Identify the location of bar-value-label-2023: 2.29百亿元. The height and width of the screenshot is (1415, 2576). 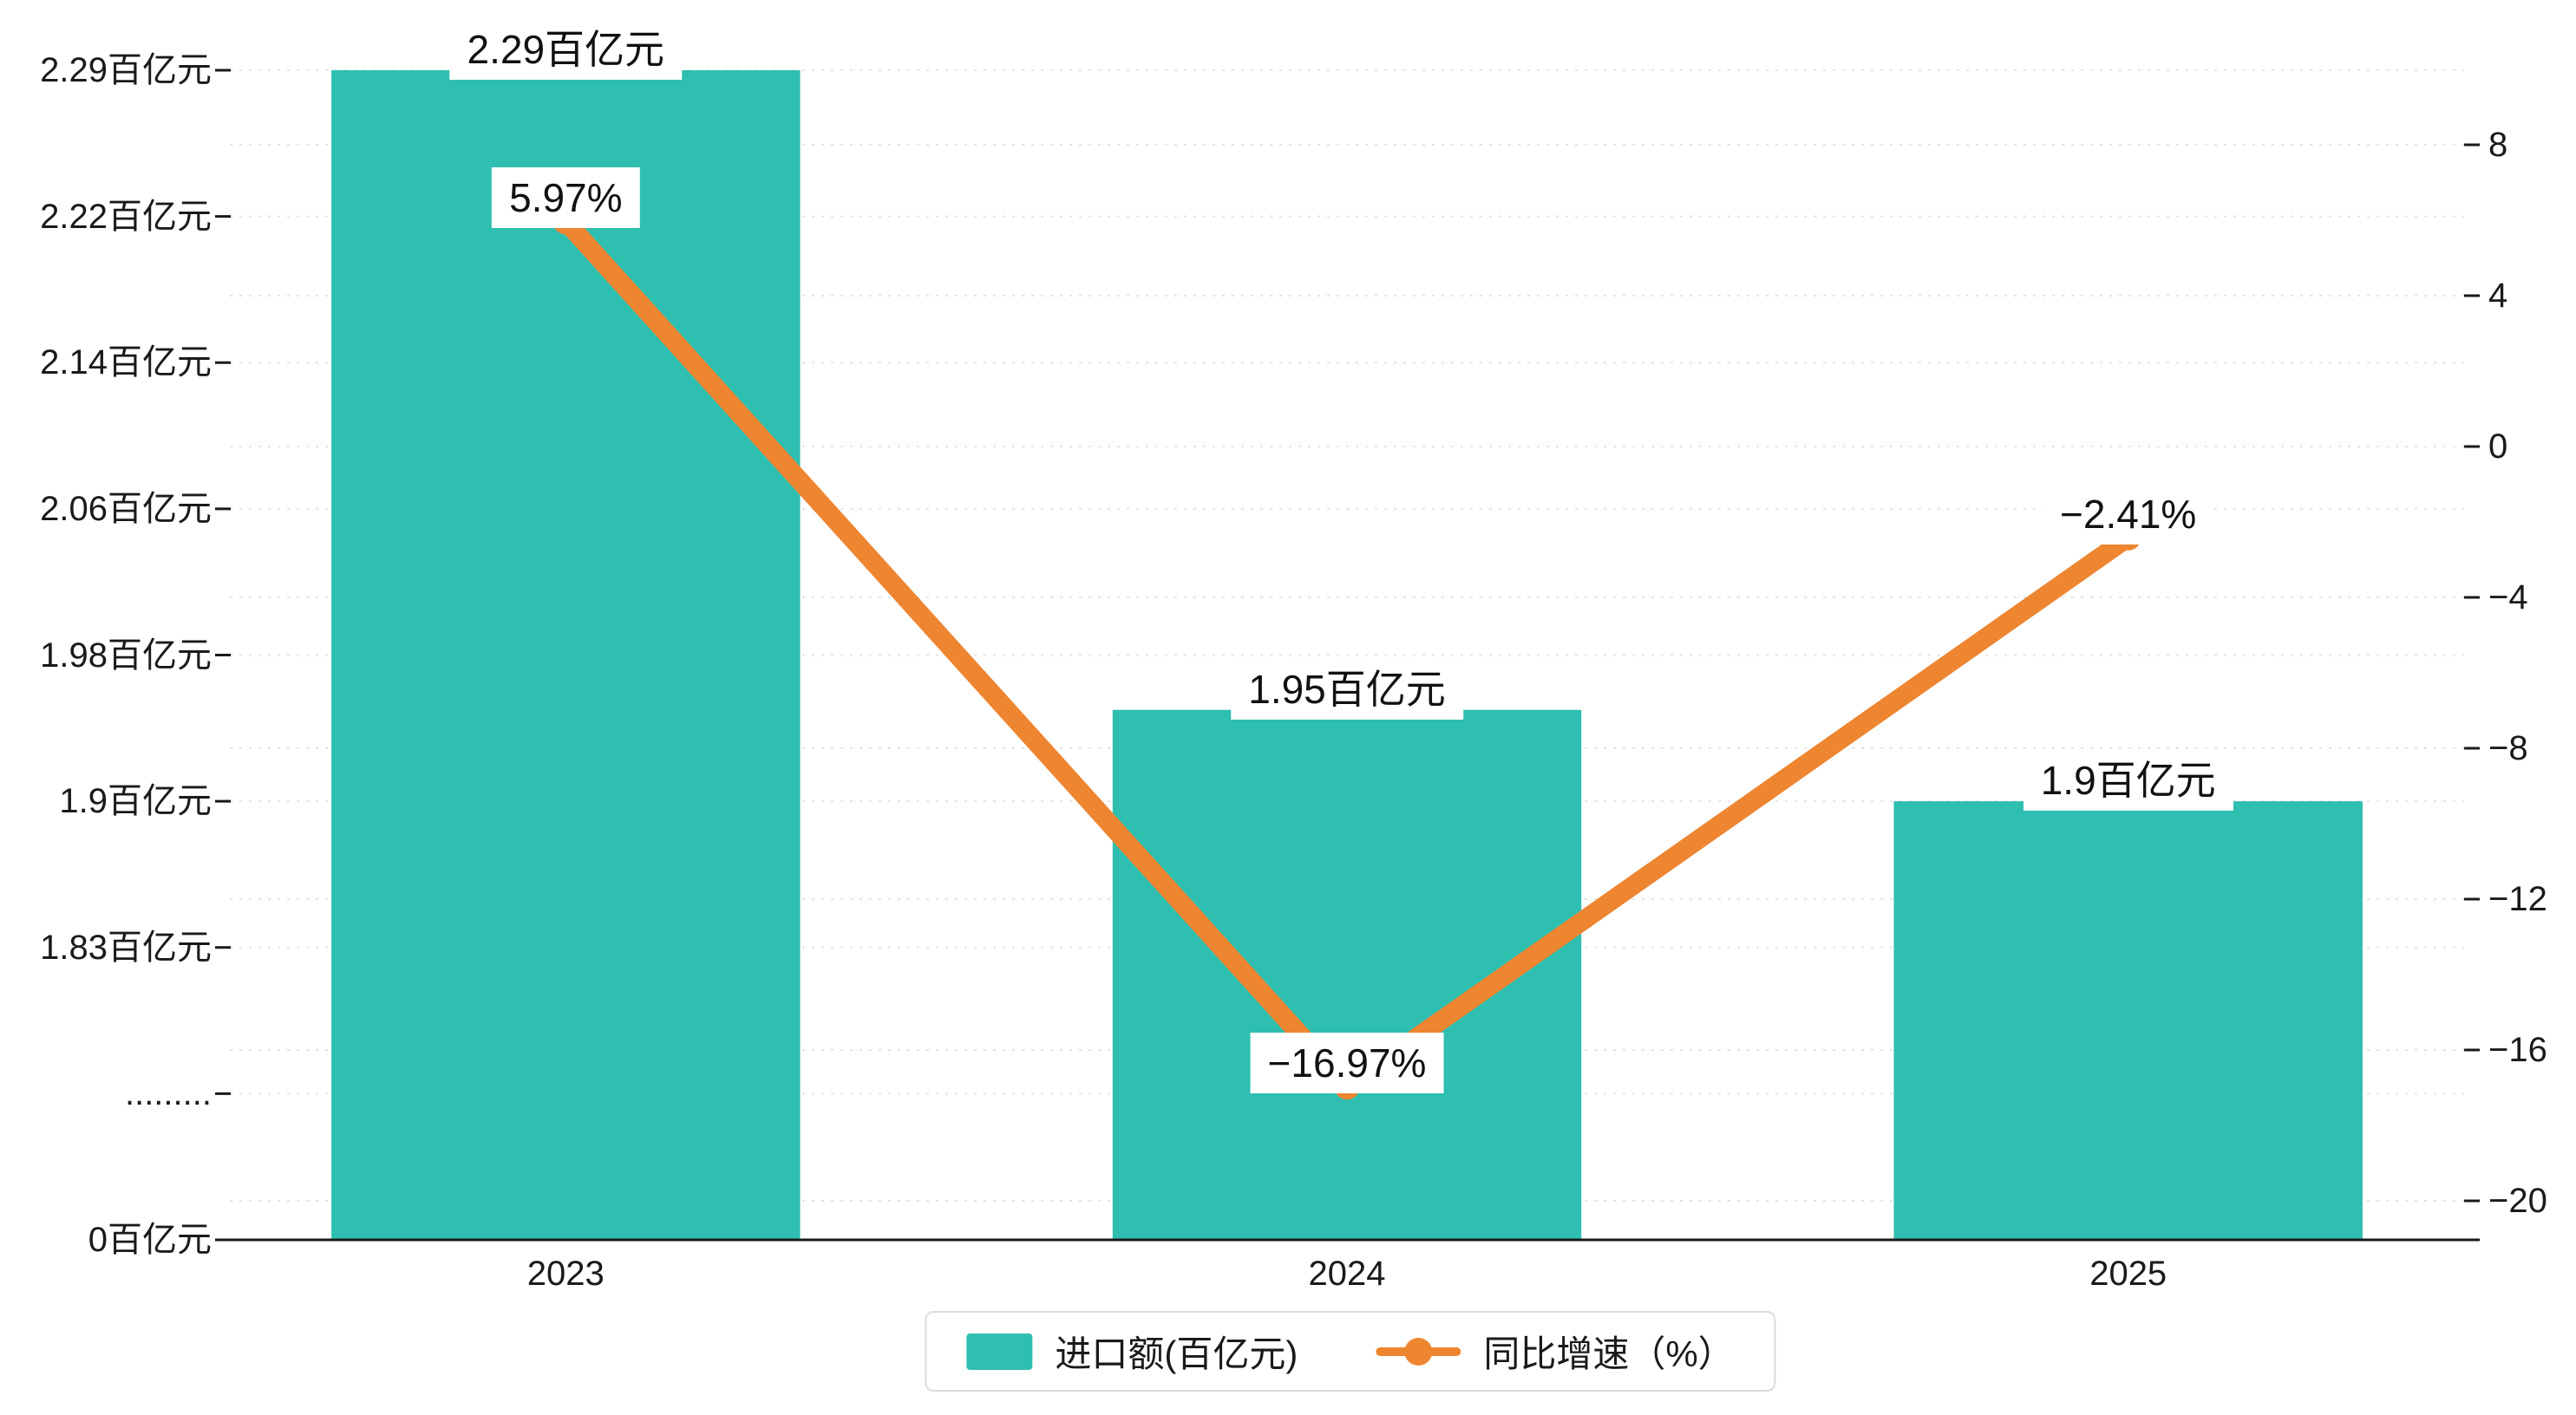
(566, 49).